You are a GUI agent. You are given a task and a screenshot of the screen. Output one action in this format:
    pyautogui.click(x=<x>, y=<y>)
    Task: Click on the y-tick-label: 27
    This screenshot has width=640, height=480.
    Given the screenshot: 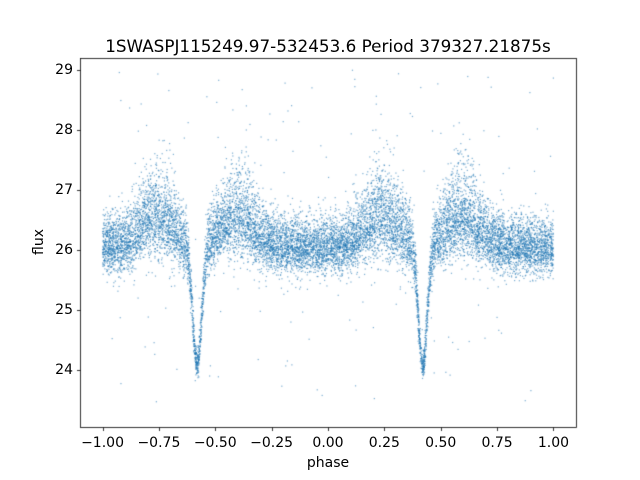 What is the action you would take?
    pyautogui.click(x=64, y=190)
    